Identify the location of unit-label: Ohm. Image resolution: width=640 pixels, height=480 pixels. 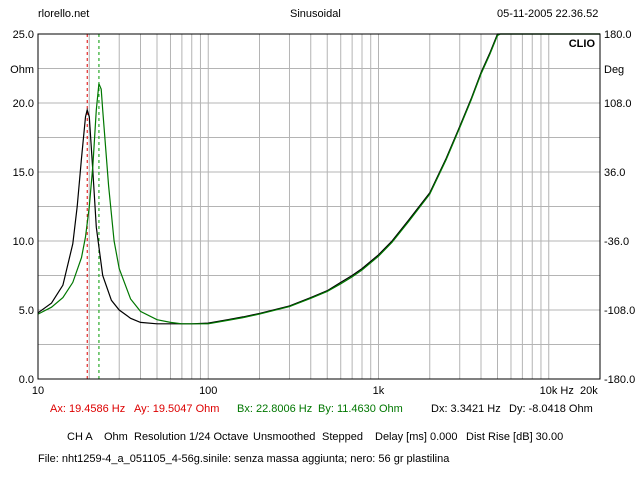
(116, 437).